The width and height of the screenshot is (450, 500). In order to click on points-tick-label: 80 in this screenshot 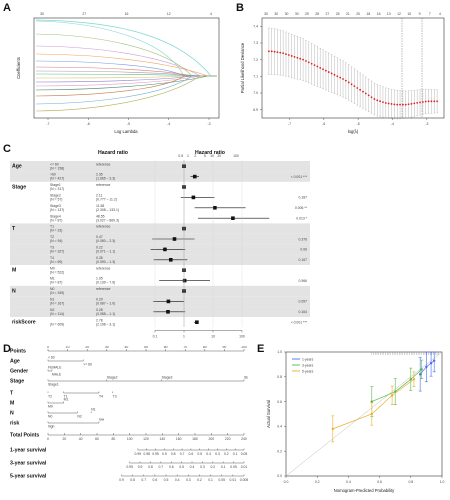, I will do `click(205, 347)`.